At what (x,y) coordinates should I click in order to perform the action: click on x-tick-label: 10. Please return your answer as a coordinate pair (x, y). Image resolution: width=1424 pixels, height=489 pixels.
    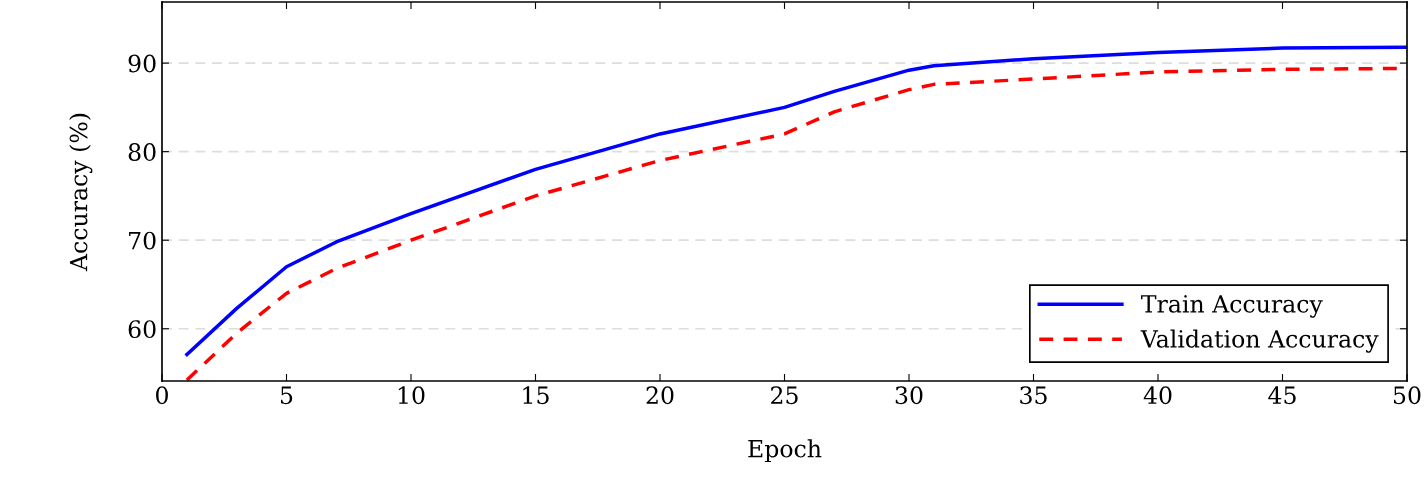
    Looking at the image, I should click on (411, 395).